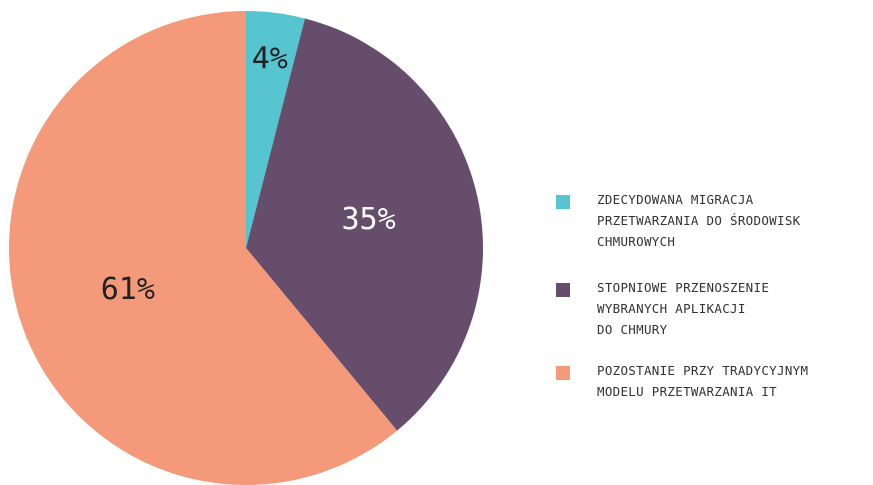 The image size is (873, 485). What do you see at coordinates (128, 289) in the screenshot?
I see `slice-label: 61%` at bounding box center [128, 289].